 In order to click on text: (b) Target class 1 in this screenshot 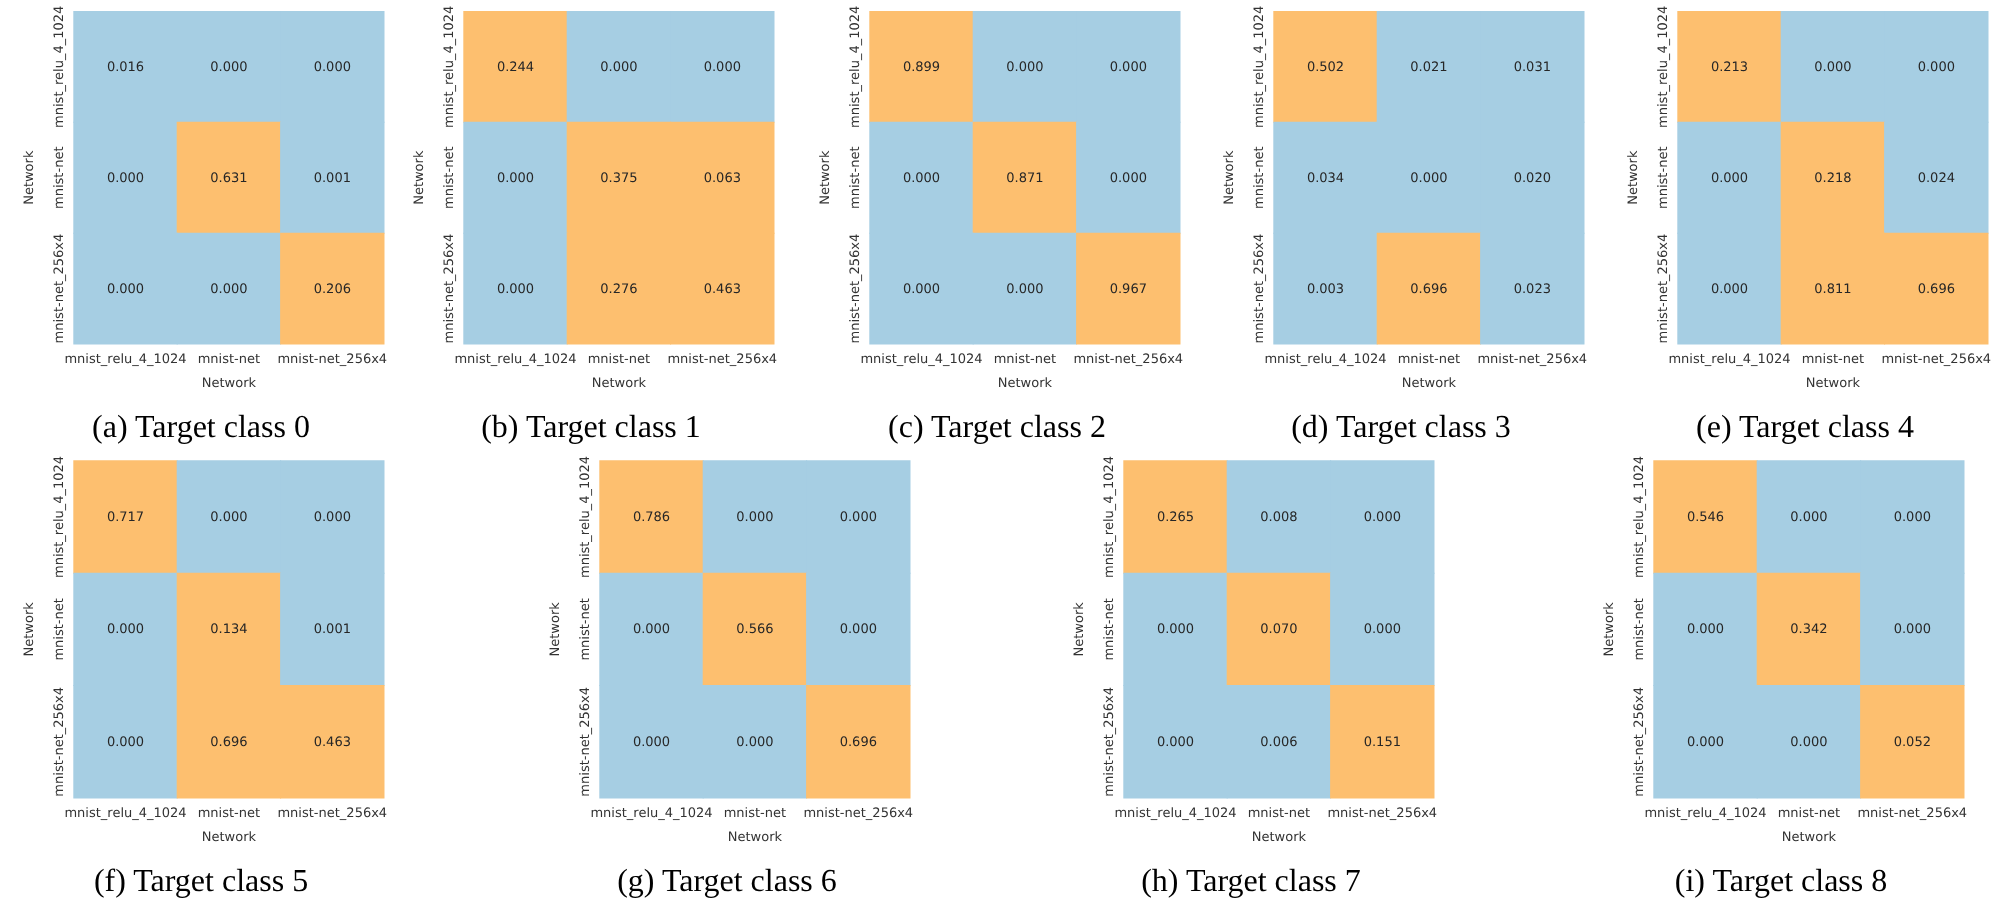, I will do `click(591, 428)`.